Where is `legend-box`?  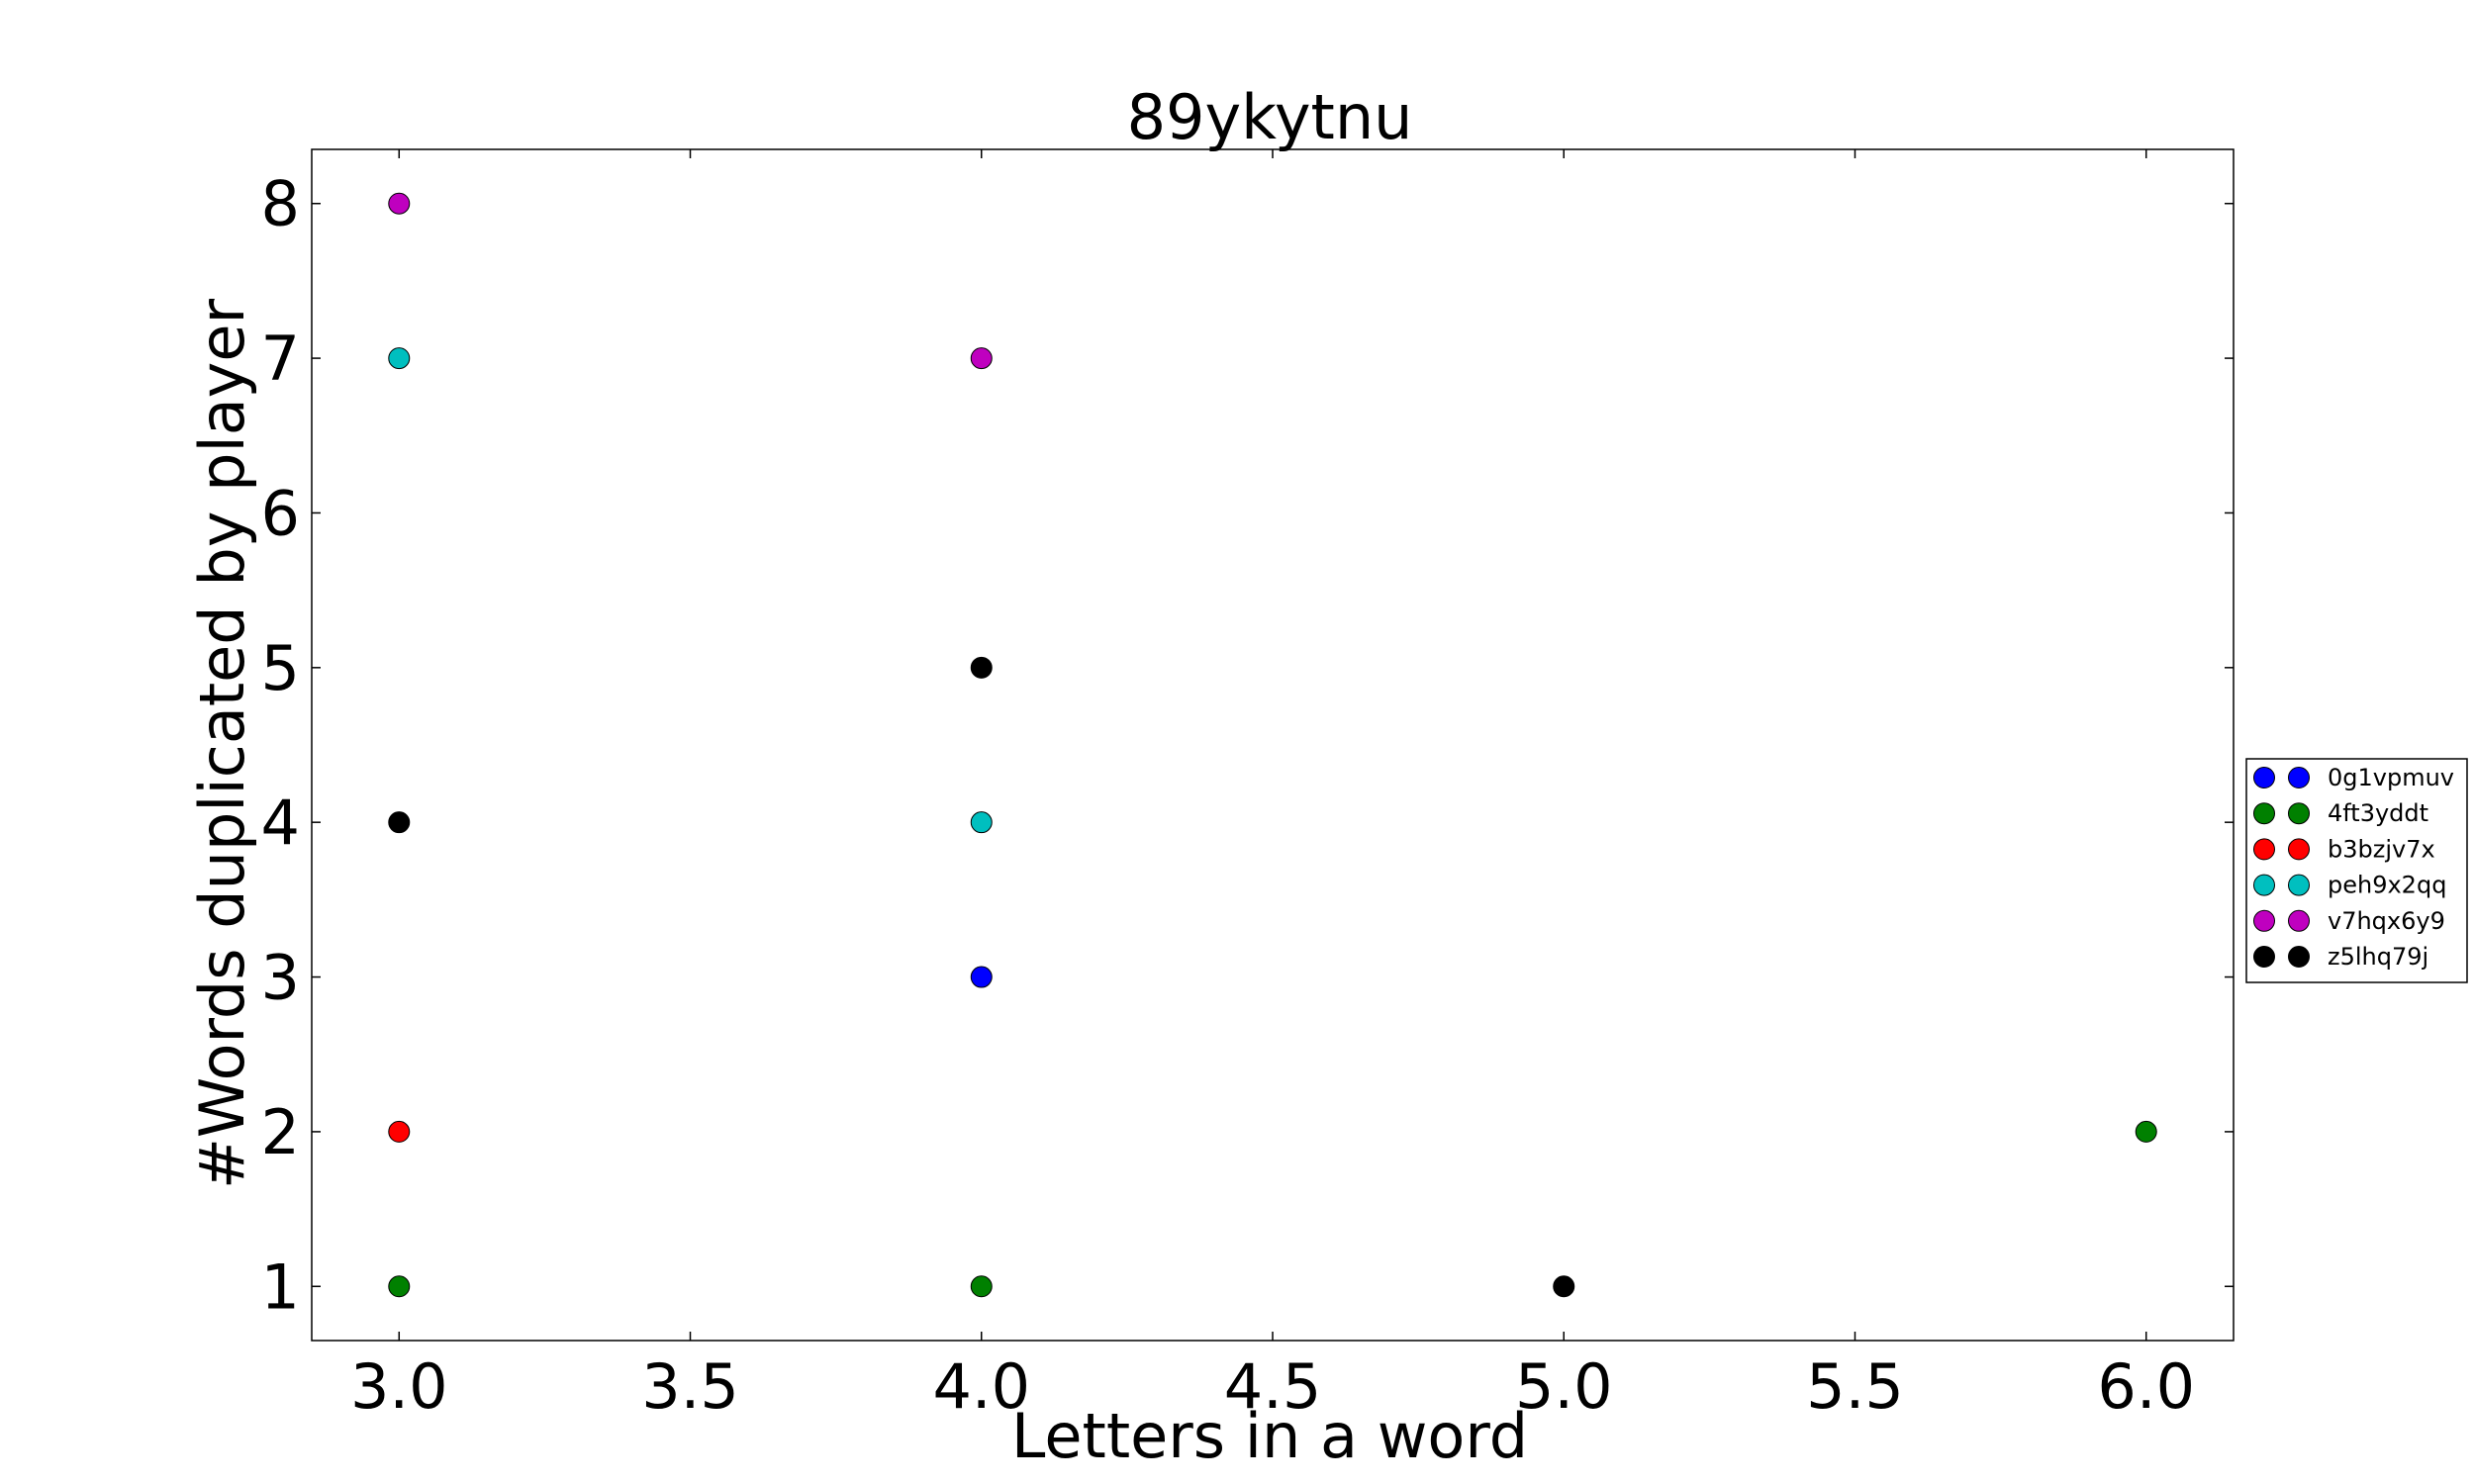
legend-box is located at coordinates (2357, 870).